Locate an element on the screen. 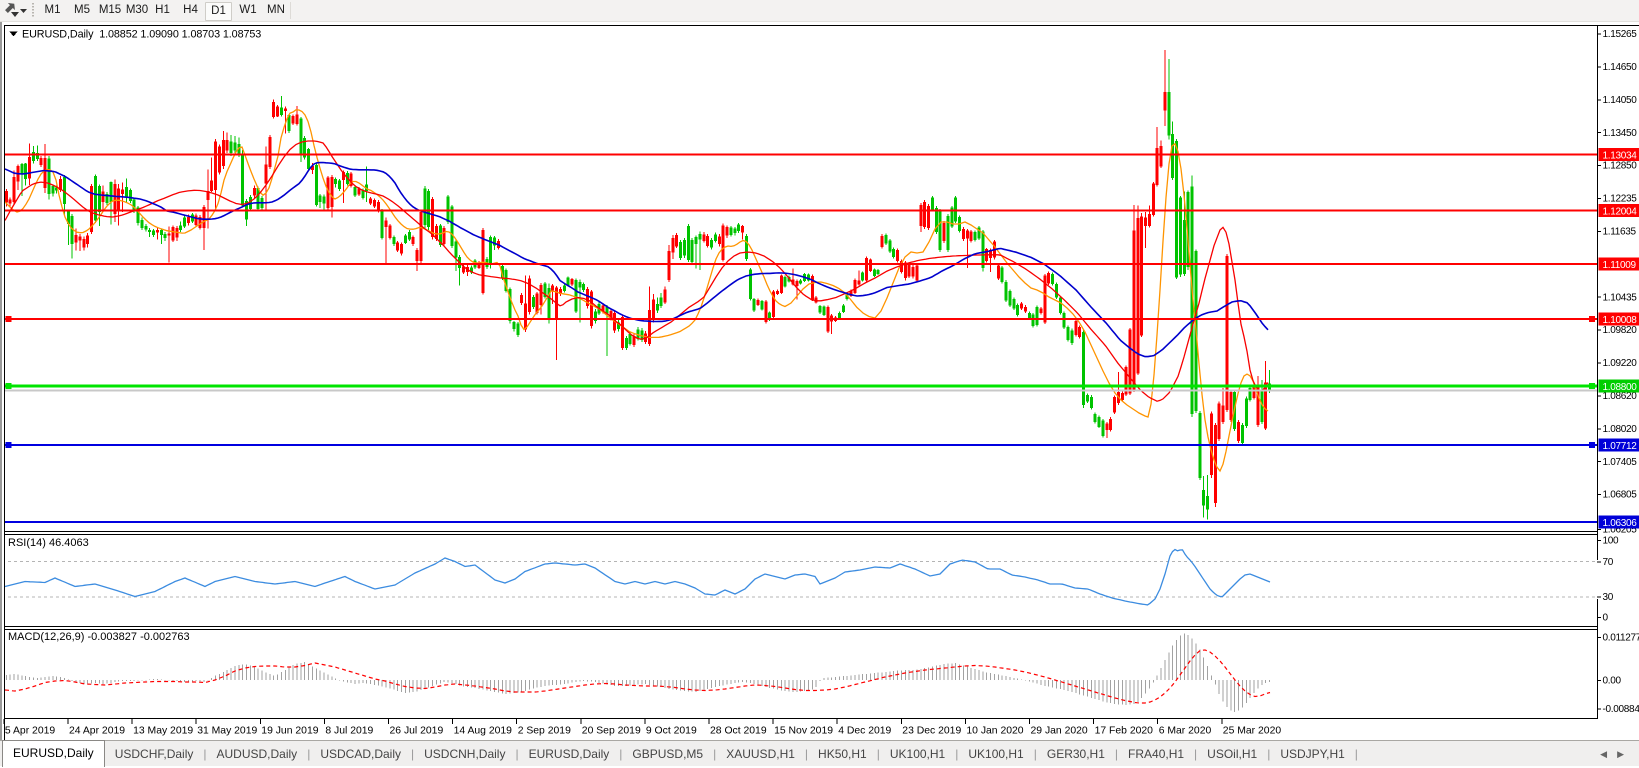 The width and height of the screenshot is (1639, 768). svg-text: 1.07405 is located at coordinates (1620, 462).